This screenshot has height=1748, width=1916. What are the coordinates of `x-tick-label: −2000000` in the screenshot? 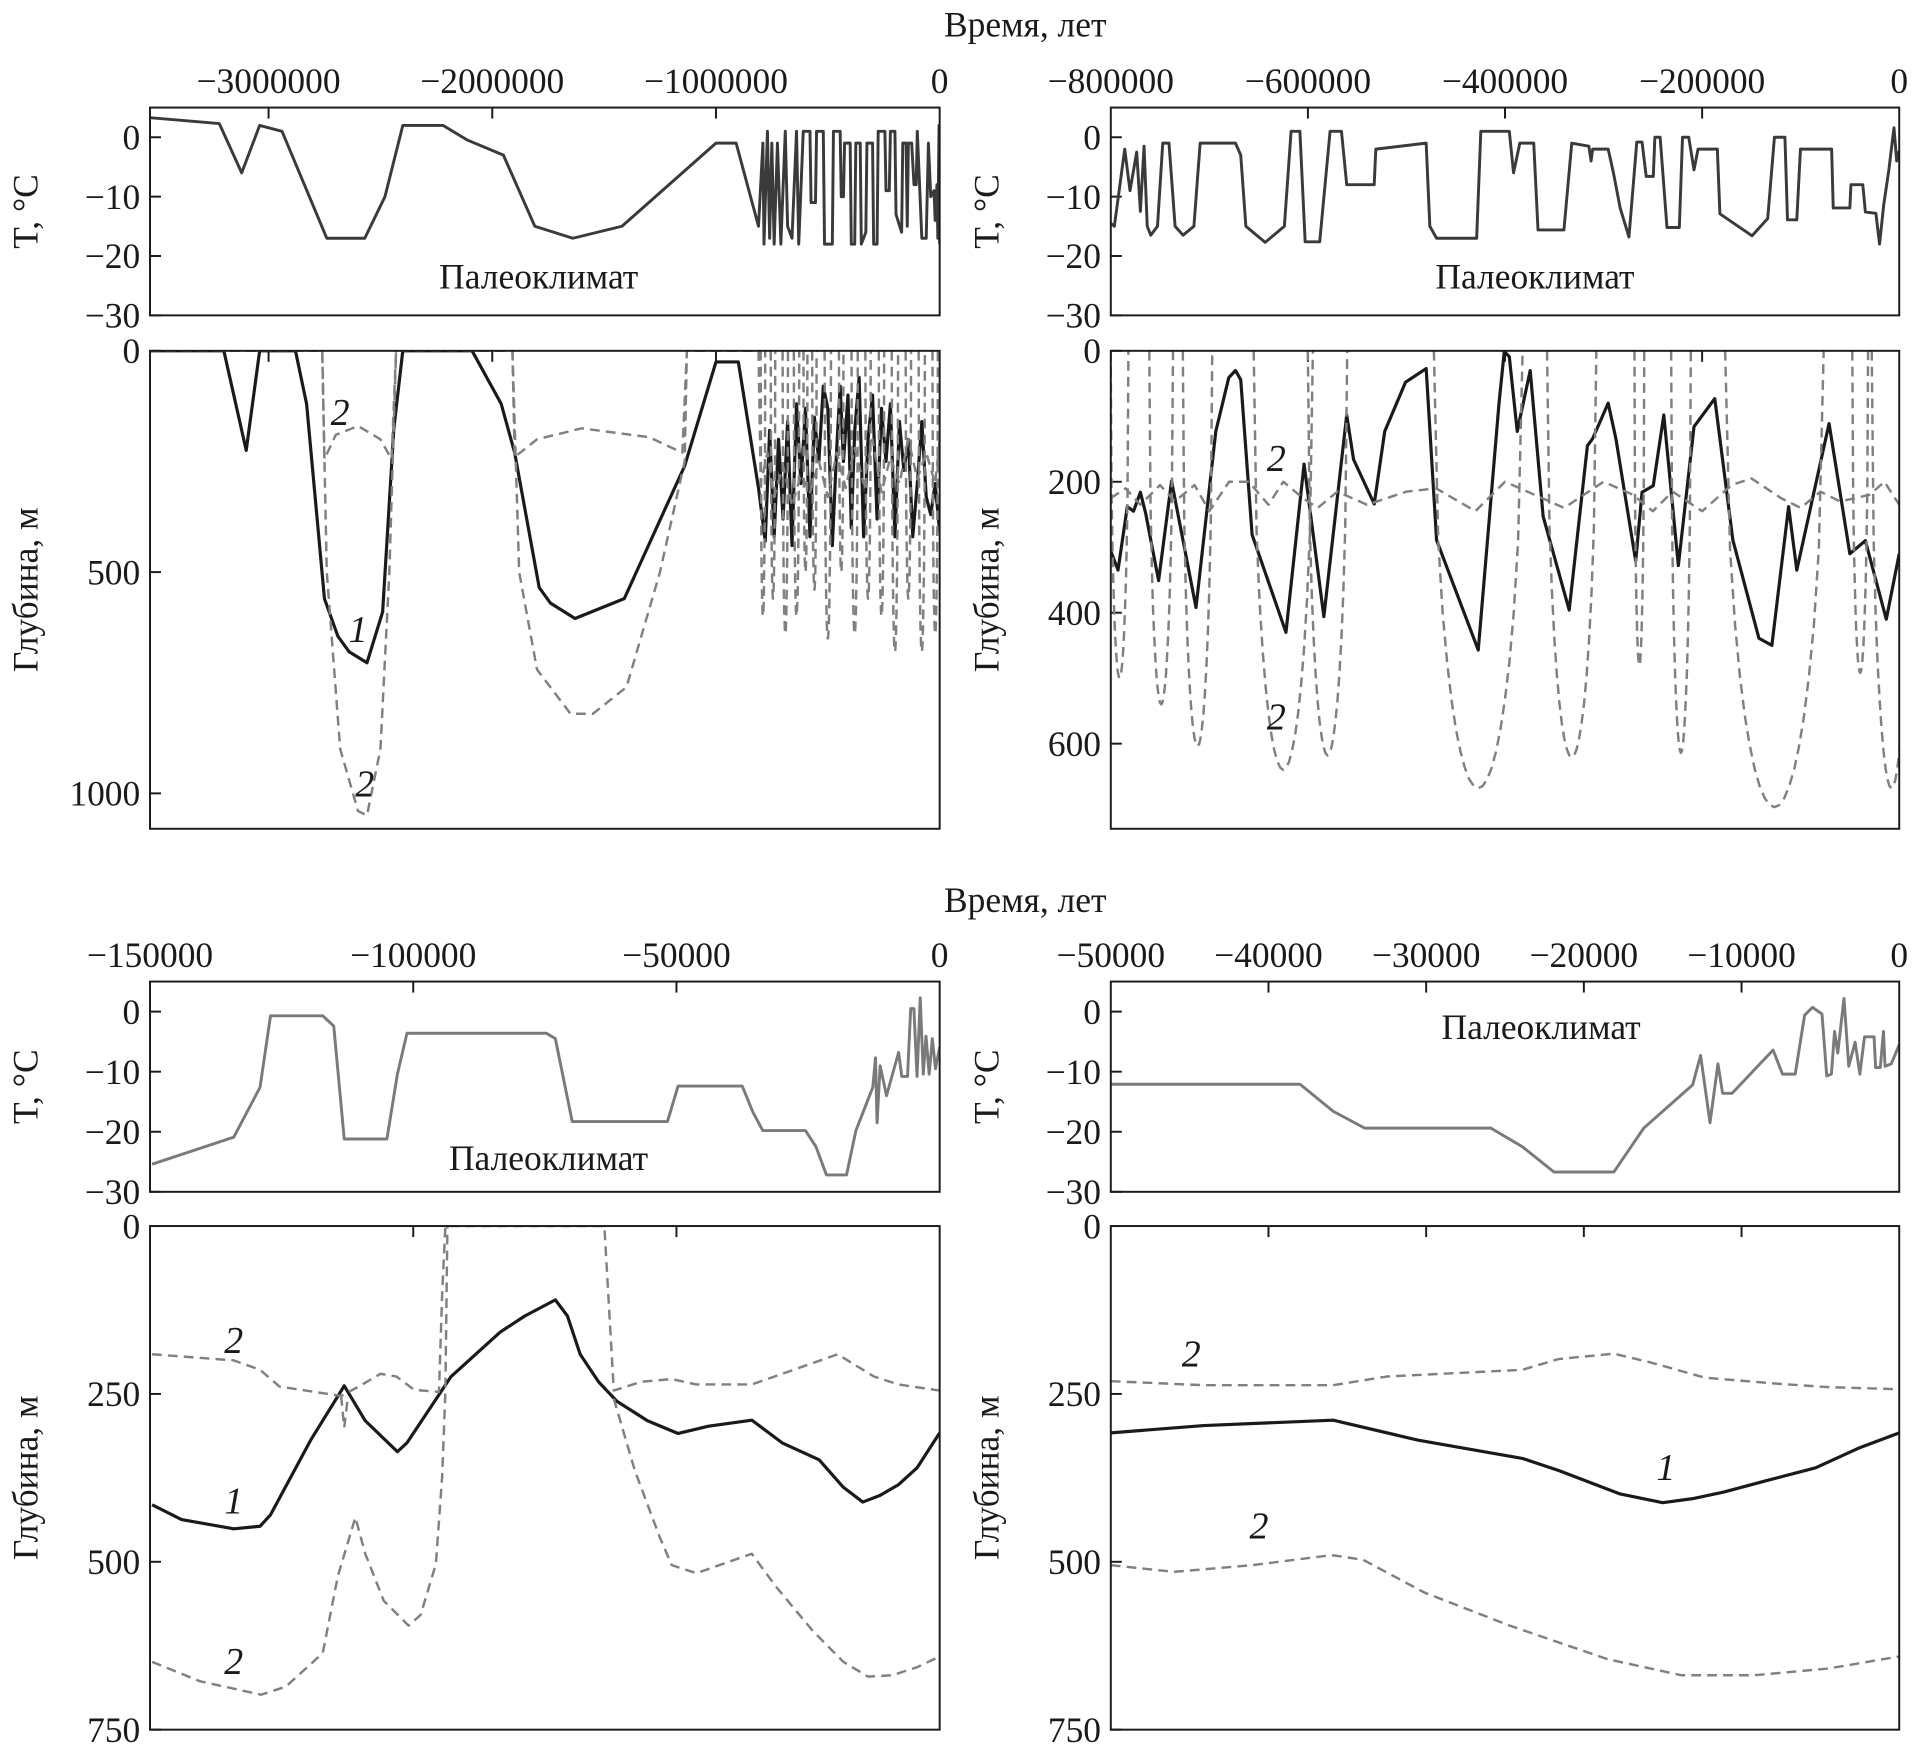 It's located at (492, 81).